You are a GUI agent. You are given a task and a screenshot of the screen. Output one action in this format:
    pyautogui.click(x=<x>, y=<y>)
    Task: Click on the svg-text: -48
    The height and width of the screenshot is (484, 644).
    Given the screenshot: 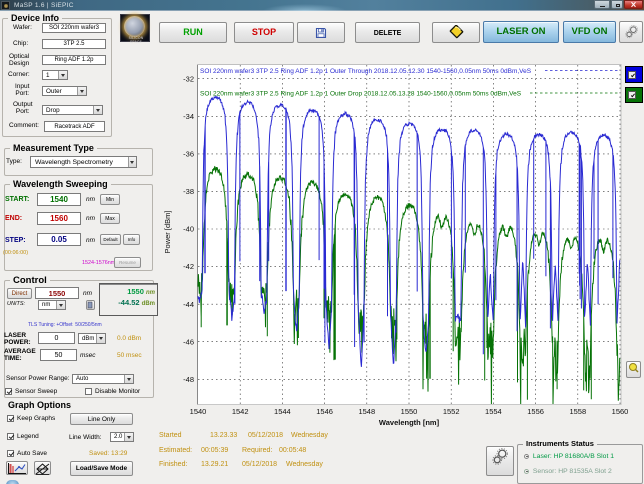 What is the action you would take?
    pyautogui.click(x=188, y=379)
    